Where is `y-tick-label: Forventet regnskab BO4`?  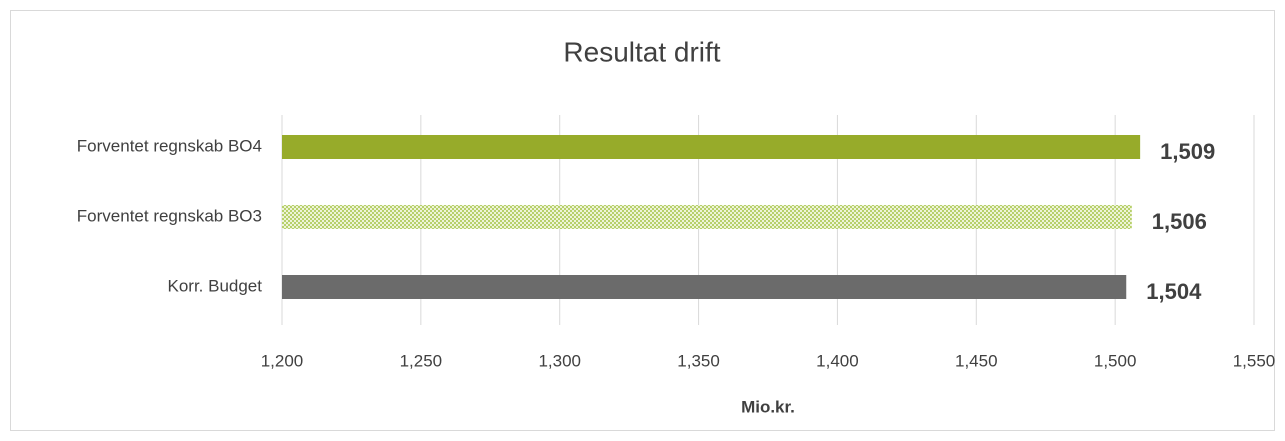 y-tick-label: Forventet regnskab BO4 is located at coordinates (169, 145).